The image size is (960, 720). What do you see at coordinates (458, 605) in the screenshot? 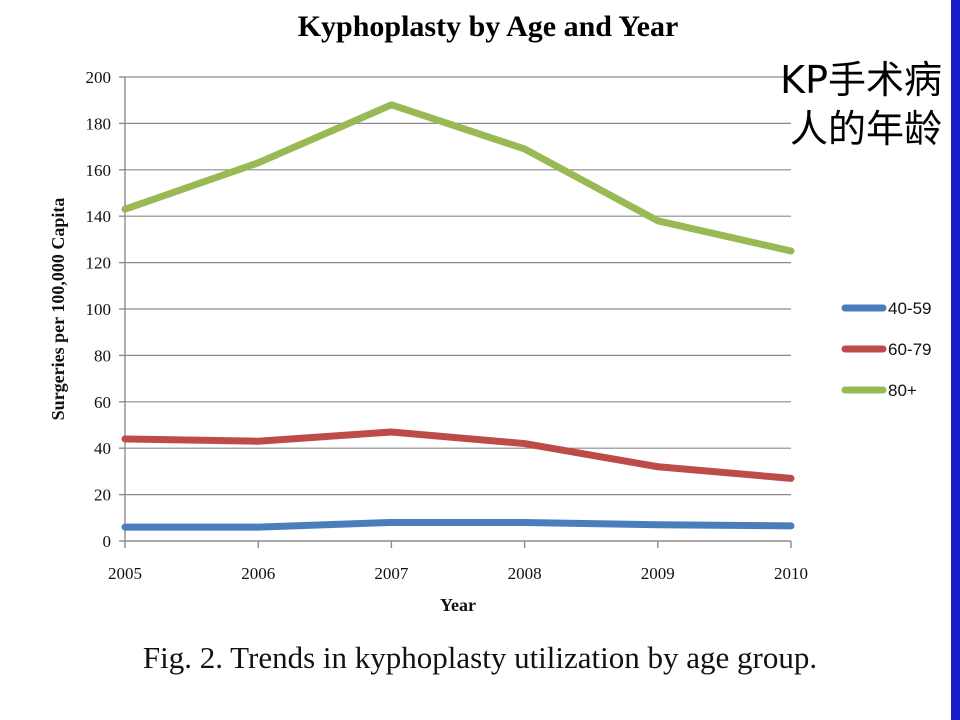
I see `x-axis-title: Year` at bounding box center [458, 605].